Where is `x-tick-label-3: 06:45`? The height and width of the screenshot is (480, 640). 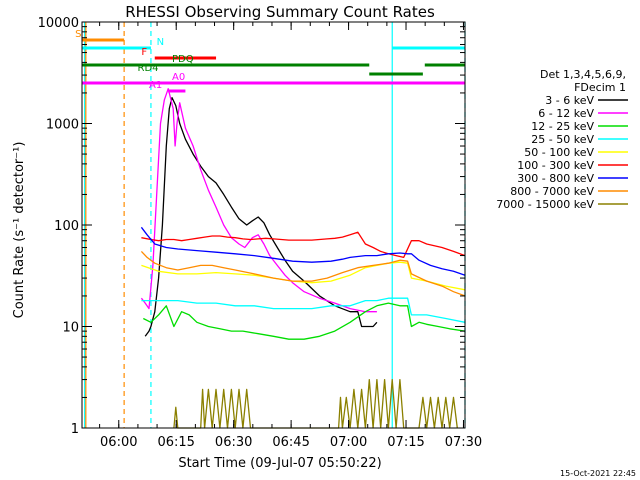 x-tick-label-3: 06:45 is located at coordinates (290, 442).